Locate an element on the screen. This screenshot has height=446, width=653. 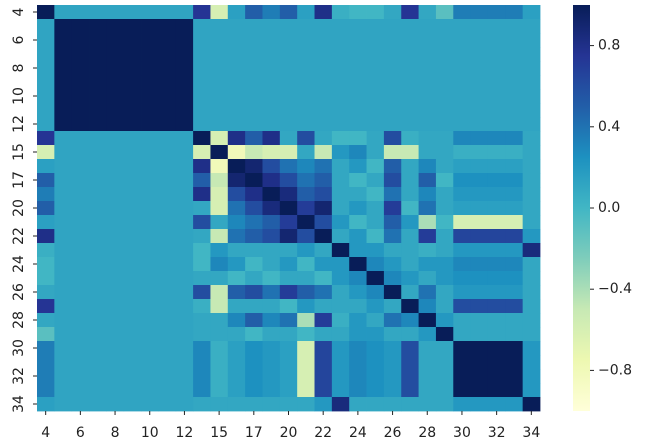
colorbar-tick-label: 0.0 is located at coordinates (609, 208).